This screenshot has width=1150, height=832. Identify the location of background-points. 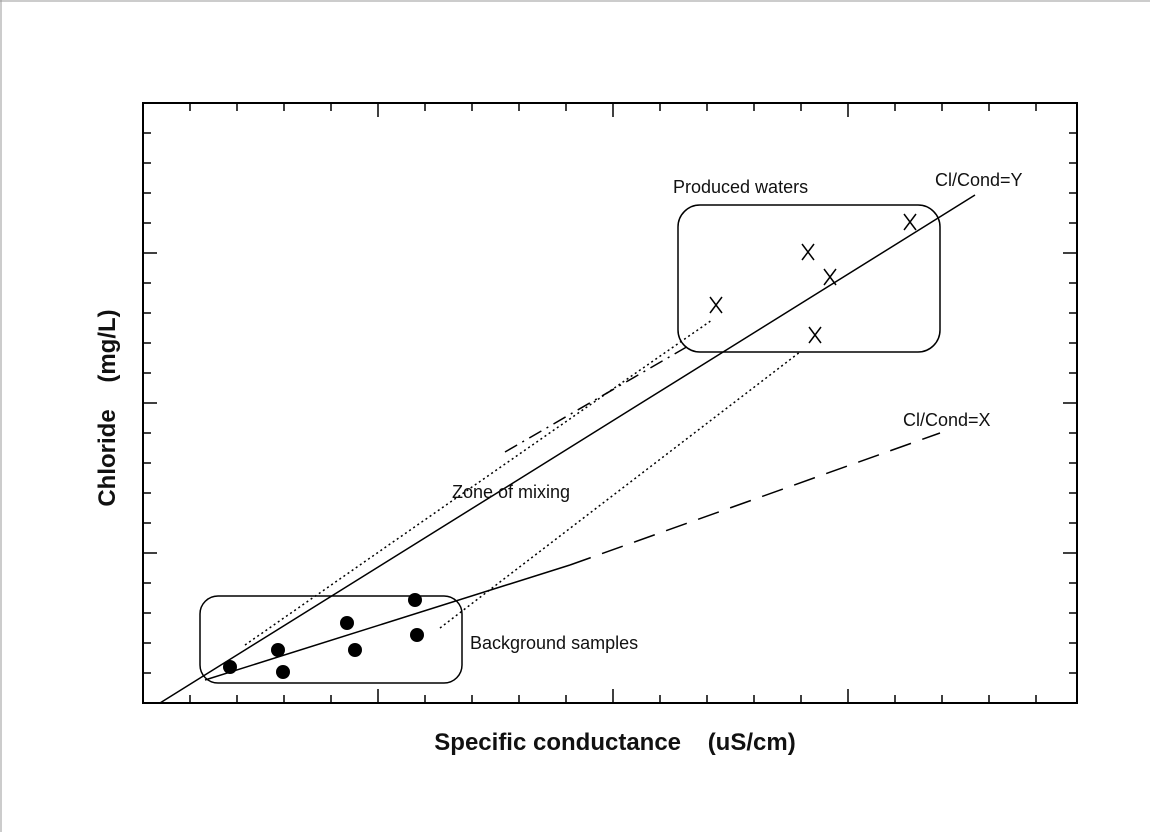
(323, 636).